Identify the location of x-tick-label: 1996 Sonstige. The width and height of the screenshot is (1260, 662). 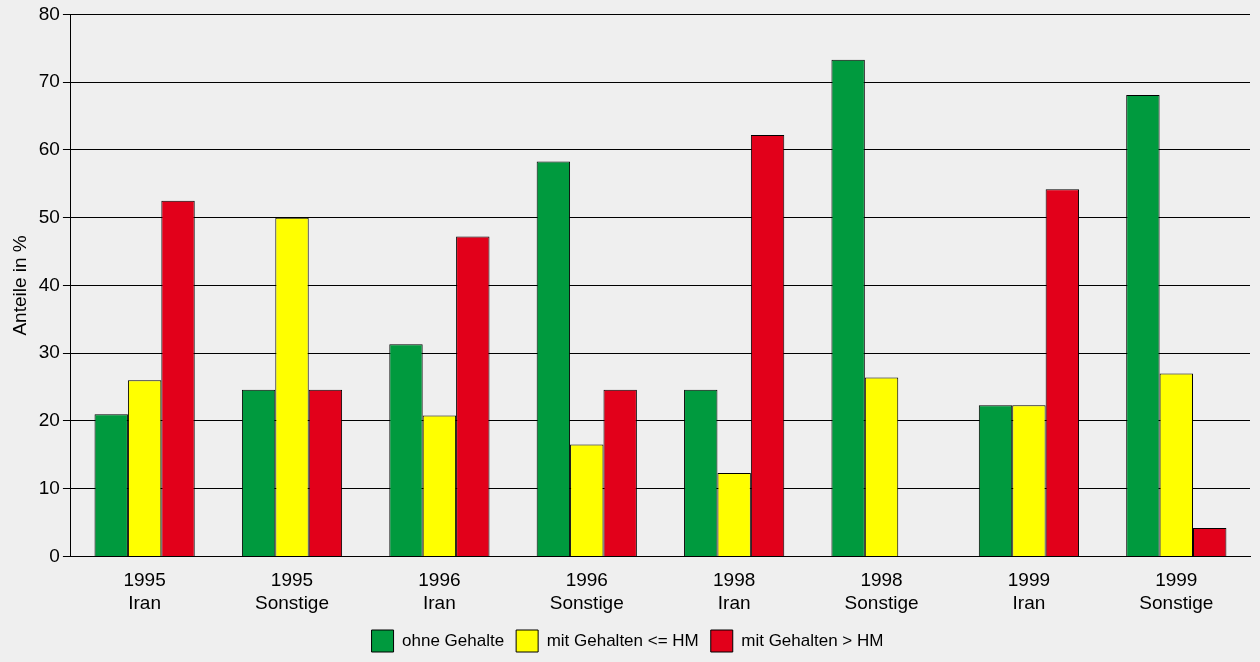
(586, 591).